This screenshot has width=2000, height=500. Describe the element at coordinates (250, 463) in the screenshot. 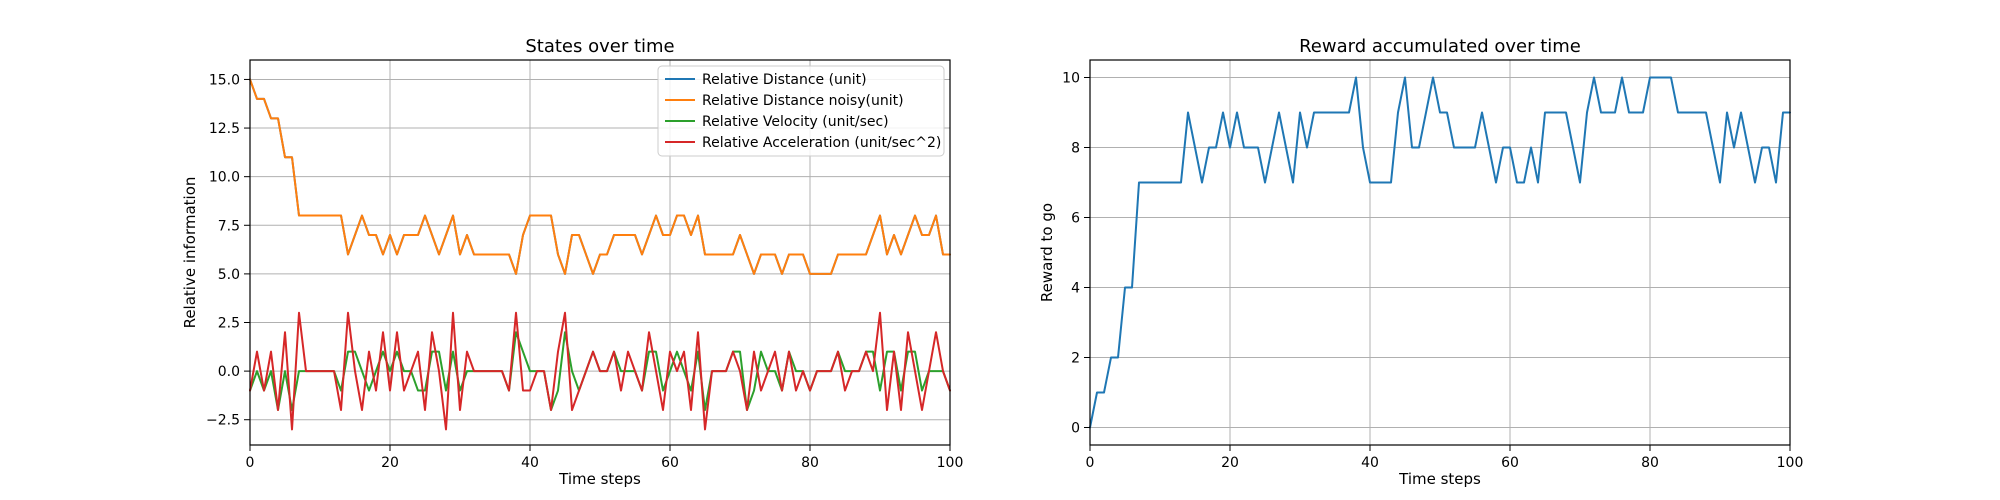

I see `left-x-tick-label: 0` at that location.